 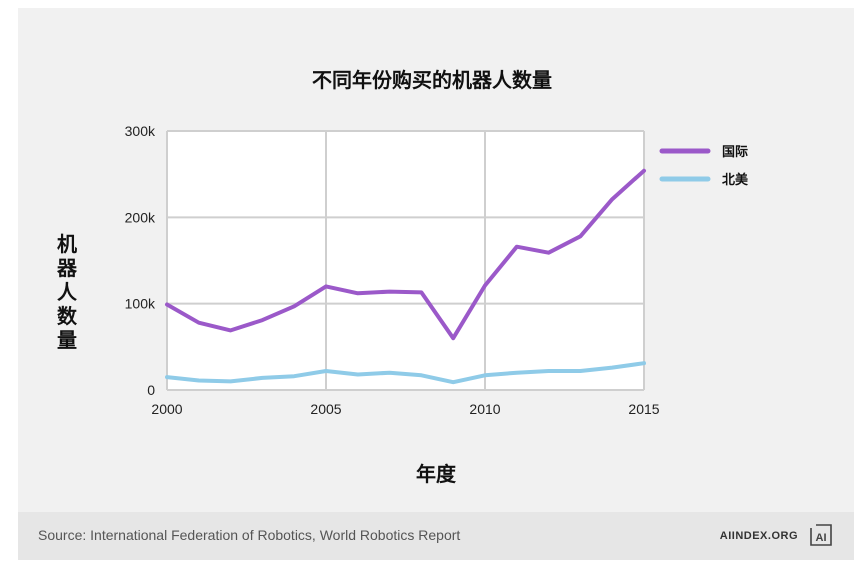 What do you see at coordinates (735, 180) in the screenshot?
I see `legend-label: 北美` at bounding box center [735, 180].